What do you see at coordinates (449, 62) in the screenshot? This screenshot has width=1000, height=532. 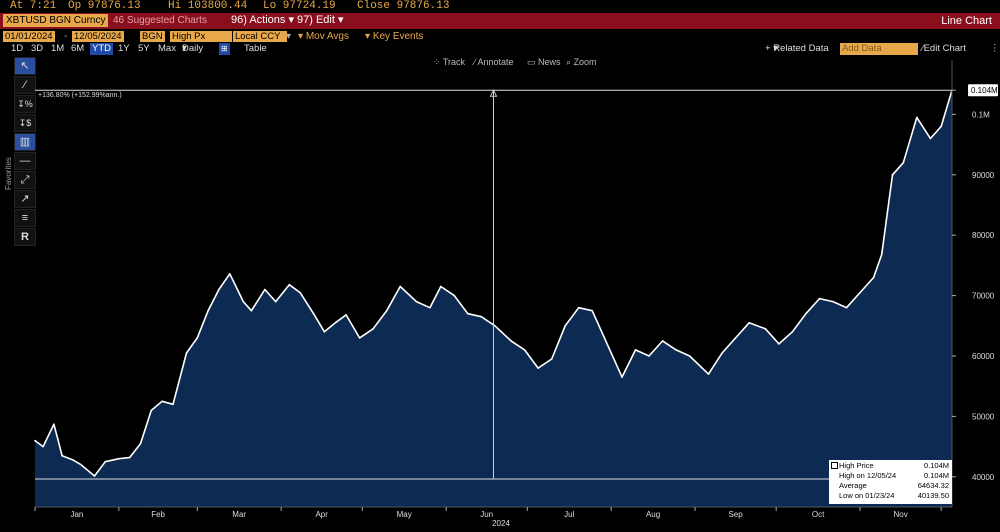 I see `track-tool: ⁘ Track` at bounding box center [449, 62].